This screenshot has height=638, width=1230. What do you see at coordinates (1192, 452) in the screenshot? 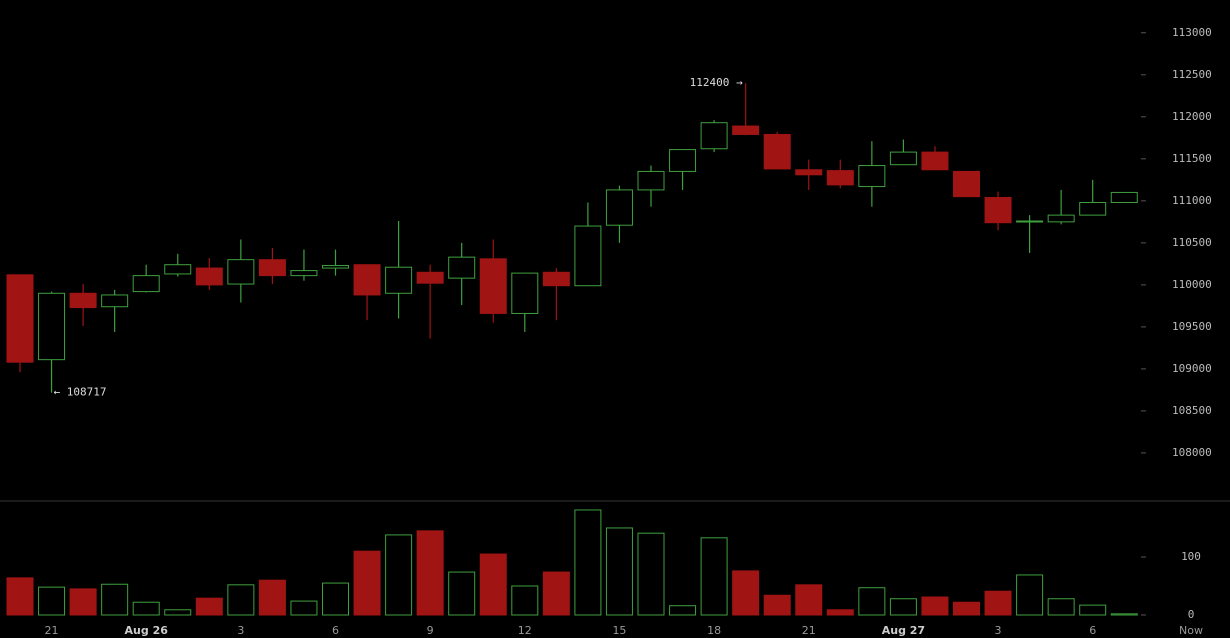
I see `y-tick-label: 108000` at bounding box center [1192, 452].